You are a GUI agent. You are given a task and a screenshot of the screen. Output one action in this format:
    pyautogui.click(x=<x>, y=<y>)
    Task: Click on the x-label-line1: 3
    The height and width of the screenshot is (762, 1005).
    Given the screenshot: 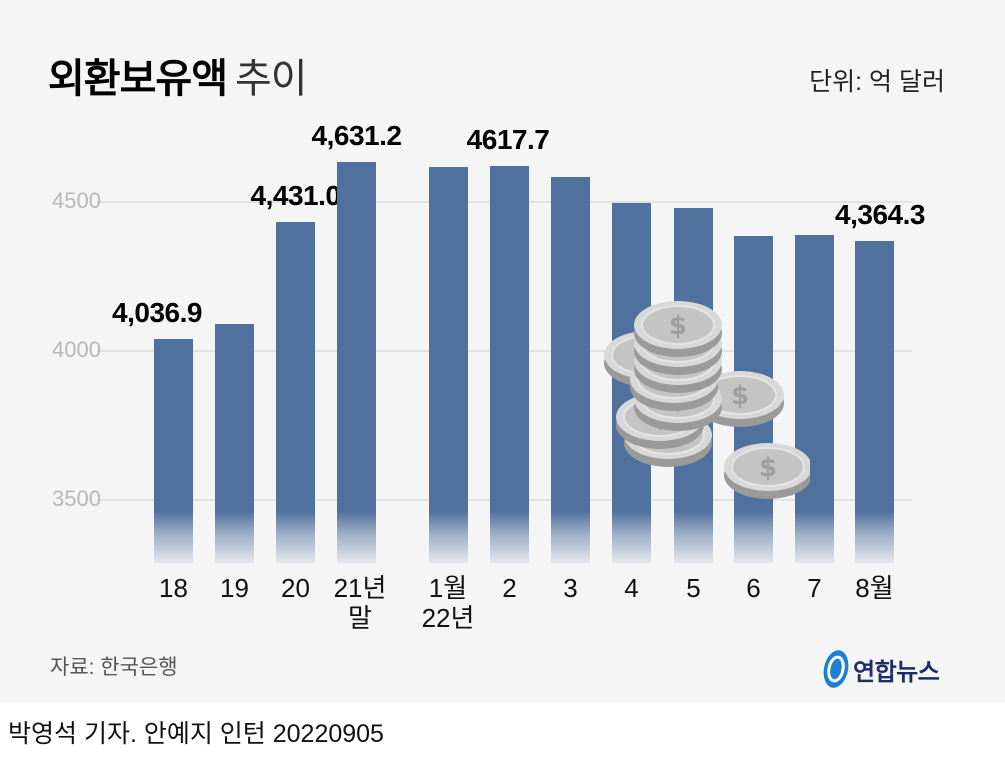 What is the action you would take?
    pyautogui.click(x=570, y=588)
    